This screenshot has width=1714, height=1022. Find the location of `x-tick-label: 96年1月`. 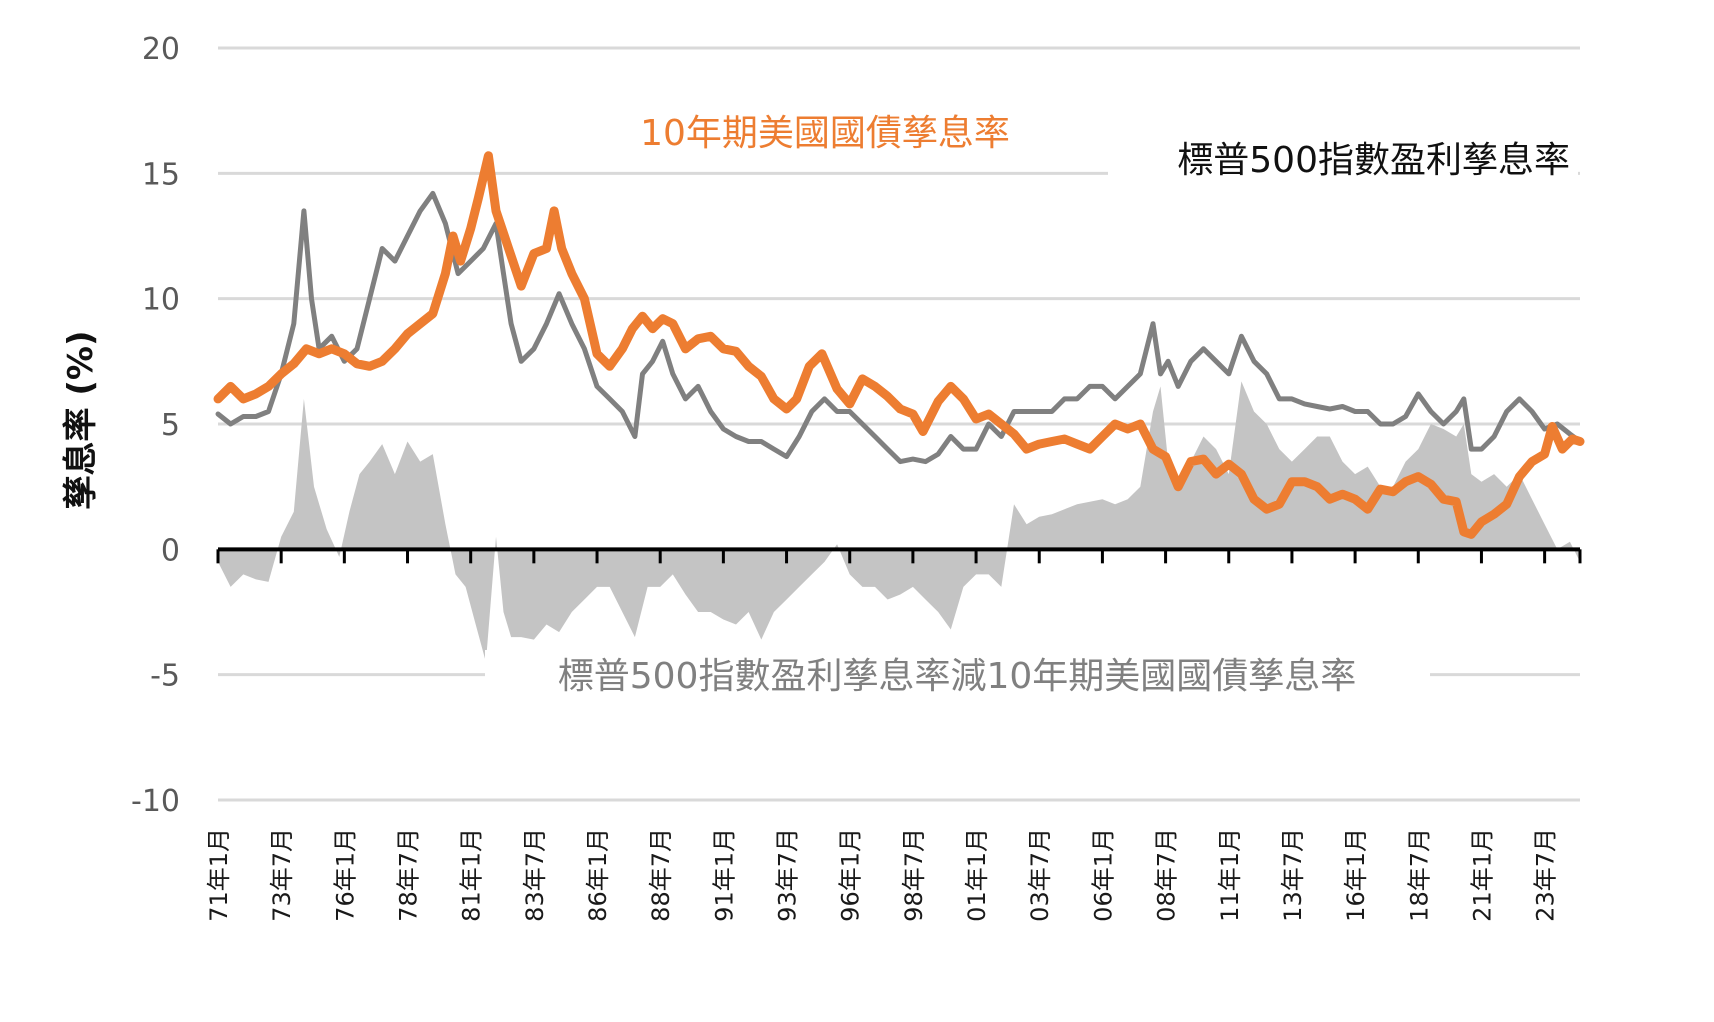

x-tick-label: 96年1月 is located at coordinates (851, 875).